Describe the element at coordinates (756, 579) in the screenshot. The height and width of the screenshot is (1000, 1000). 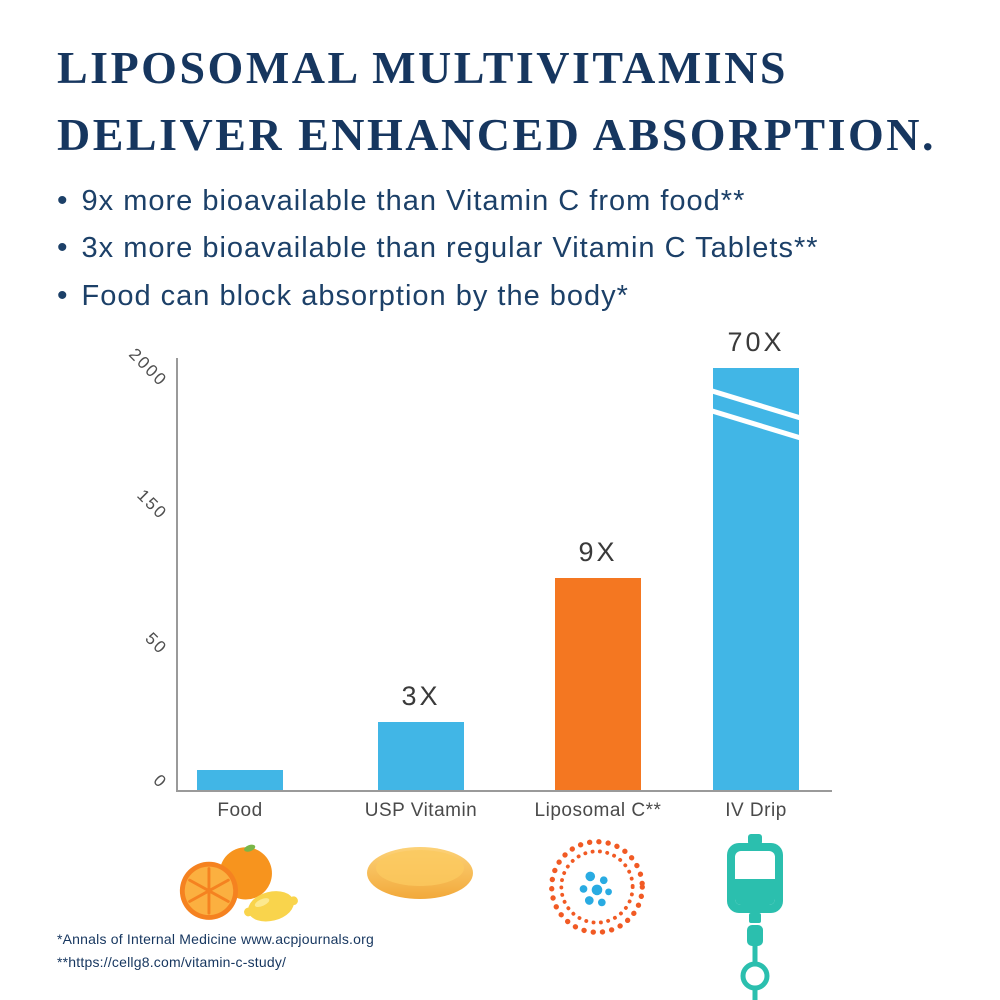
I see `bar-iv-drip` at that location.